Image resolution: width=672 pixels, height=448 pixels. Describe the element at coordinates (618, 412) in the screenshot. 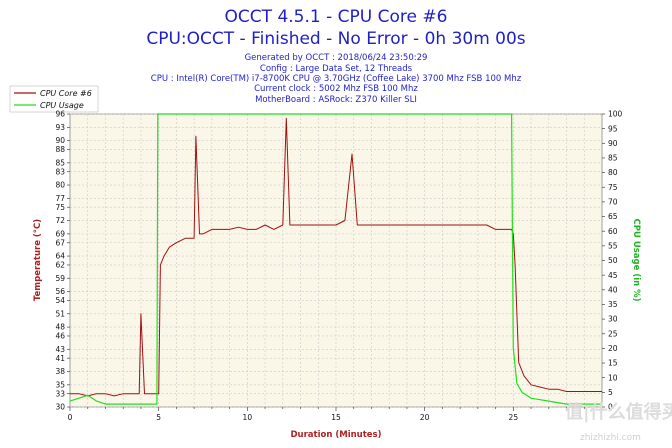

I see `watermark-logo: 值|什么值得买` at that location.